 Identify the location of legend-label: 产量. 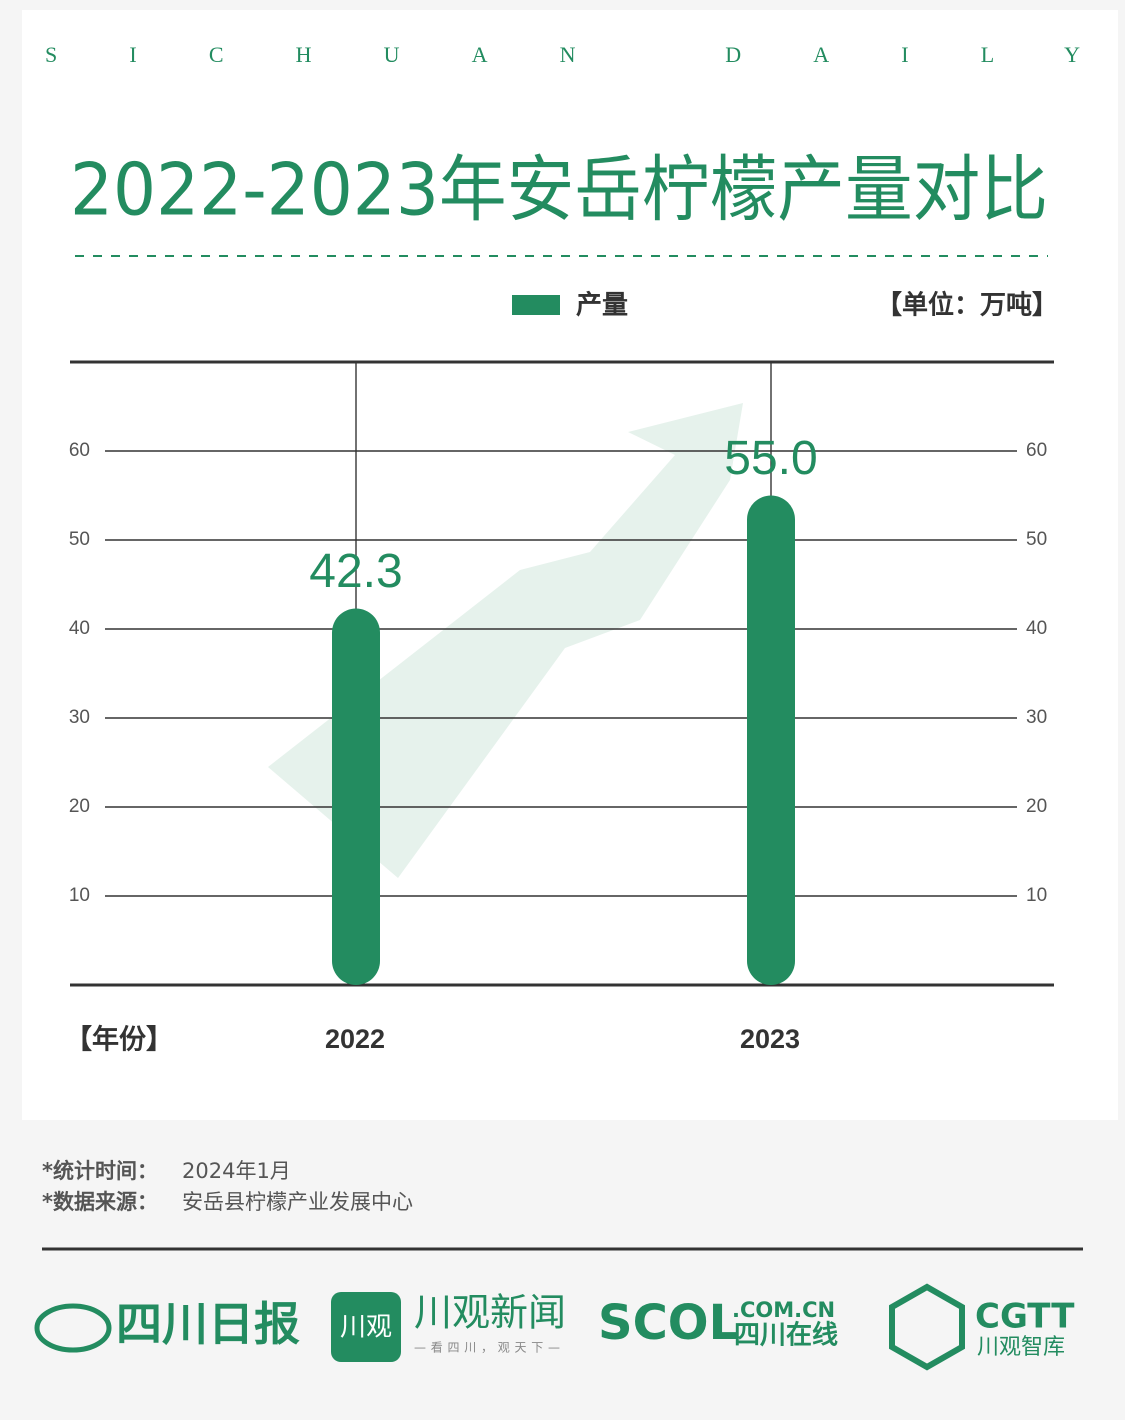
(602, 306).